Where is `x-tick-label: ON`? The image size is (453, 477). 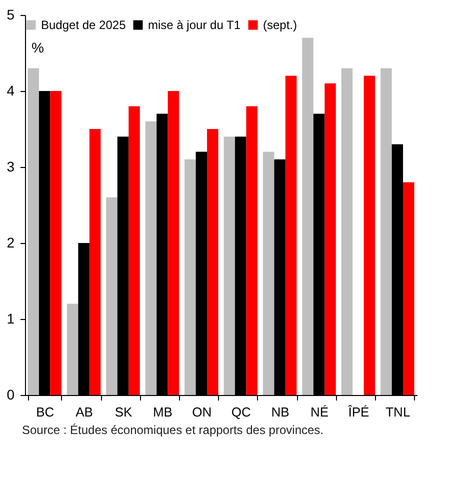 x-tick-label: ON is located at coordinates (202, 412).